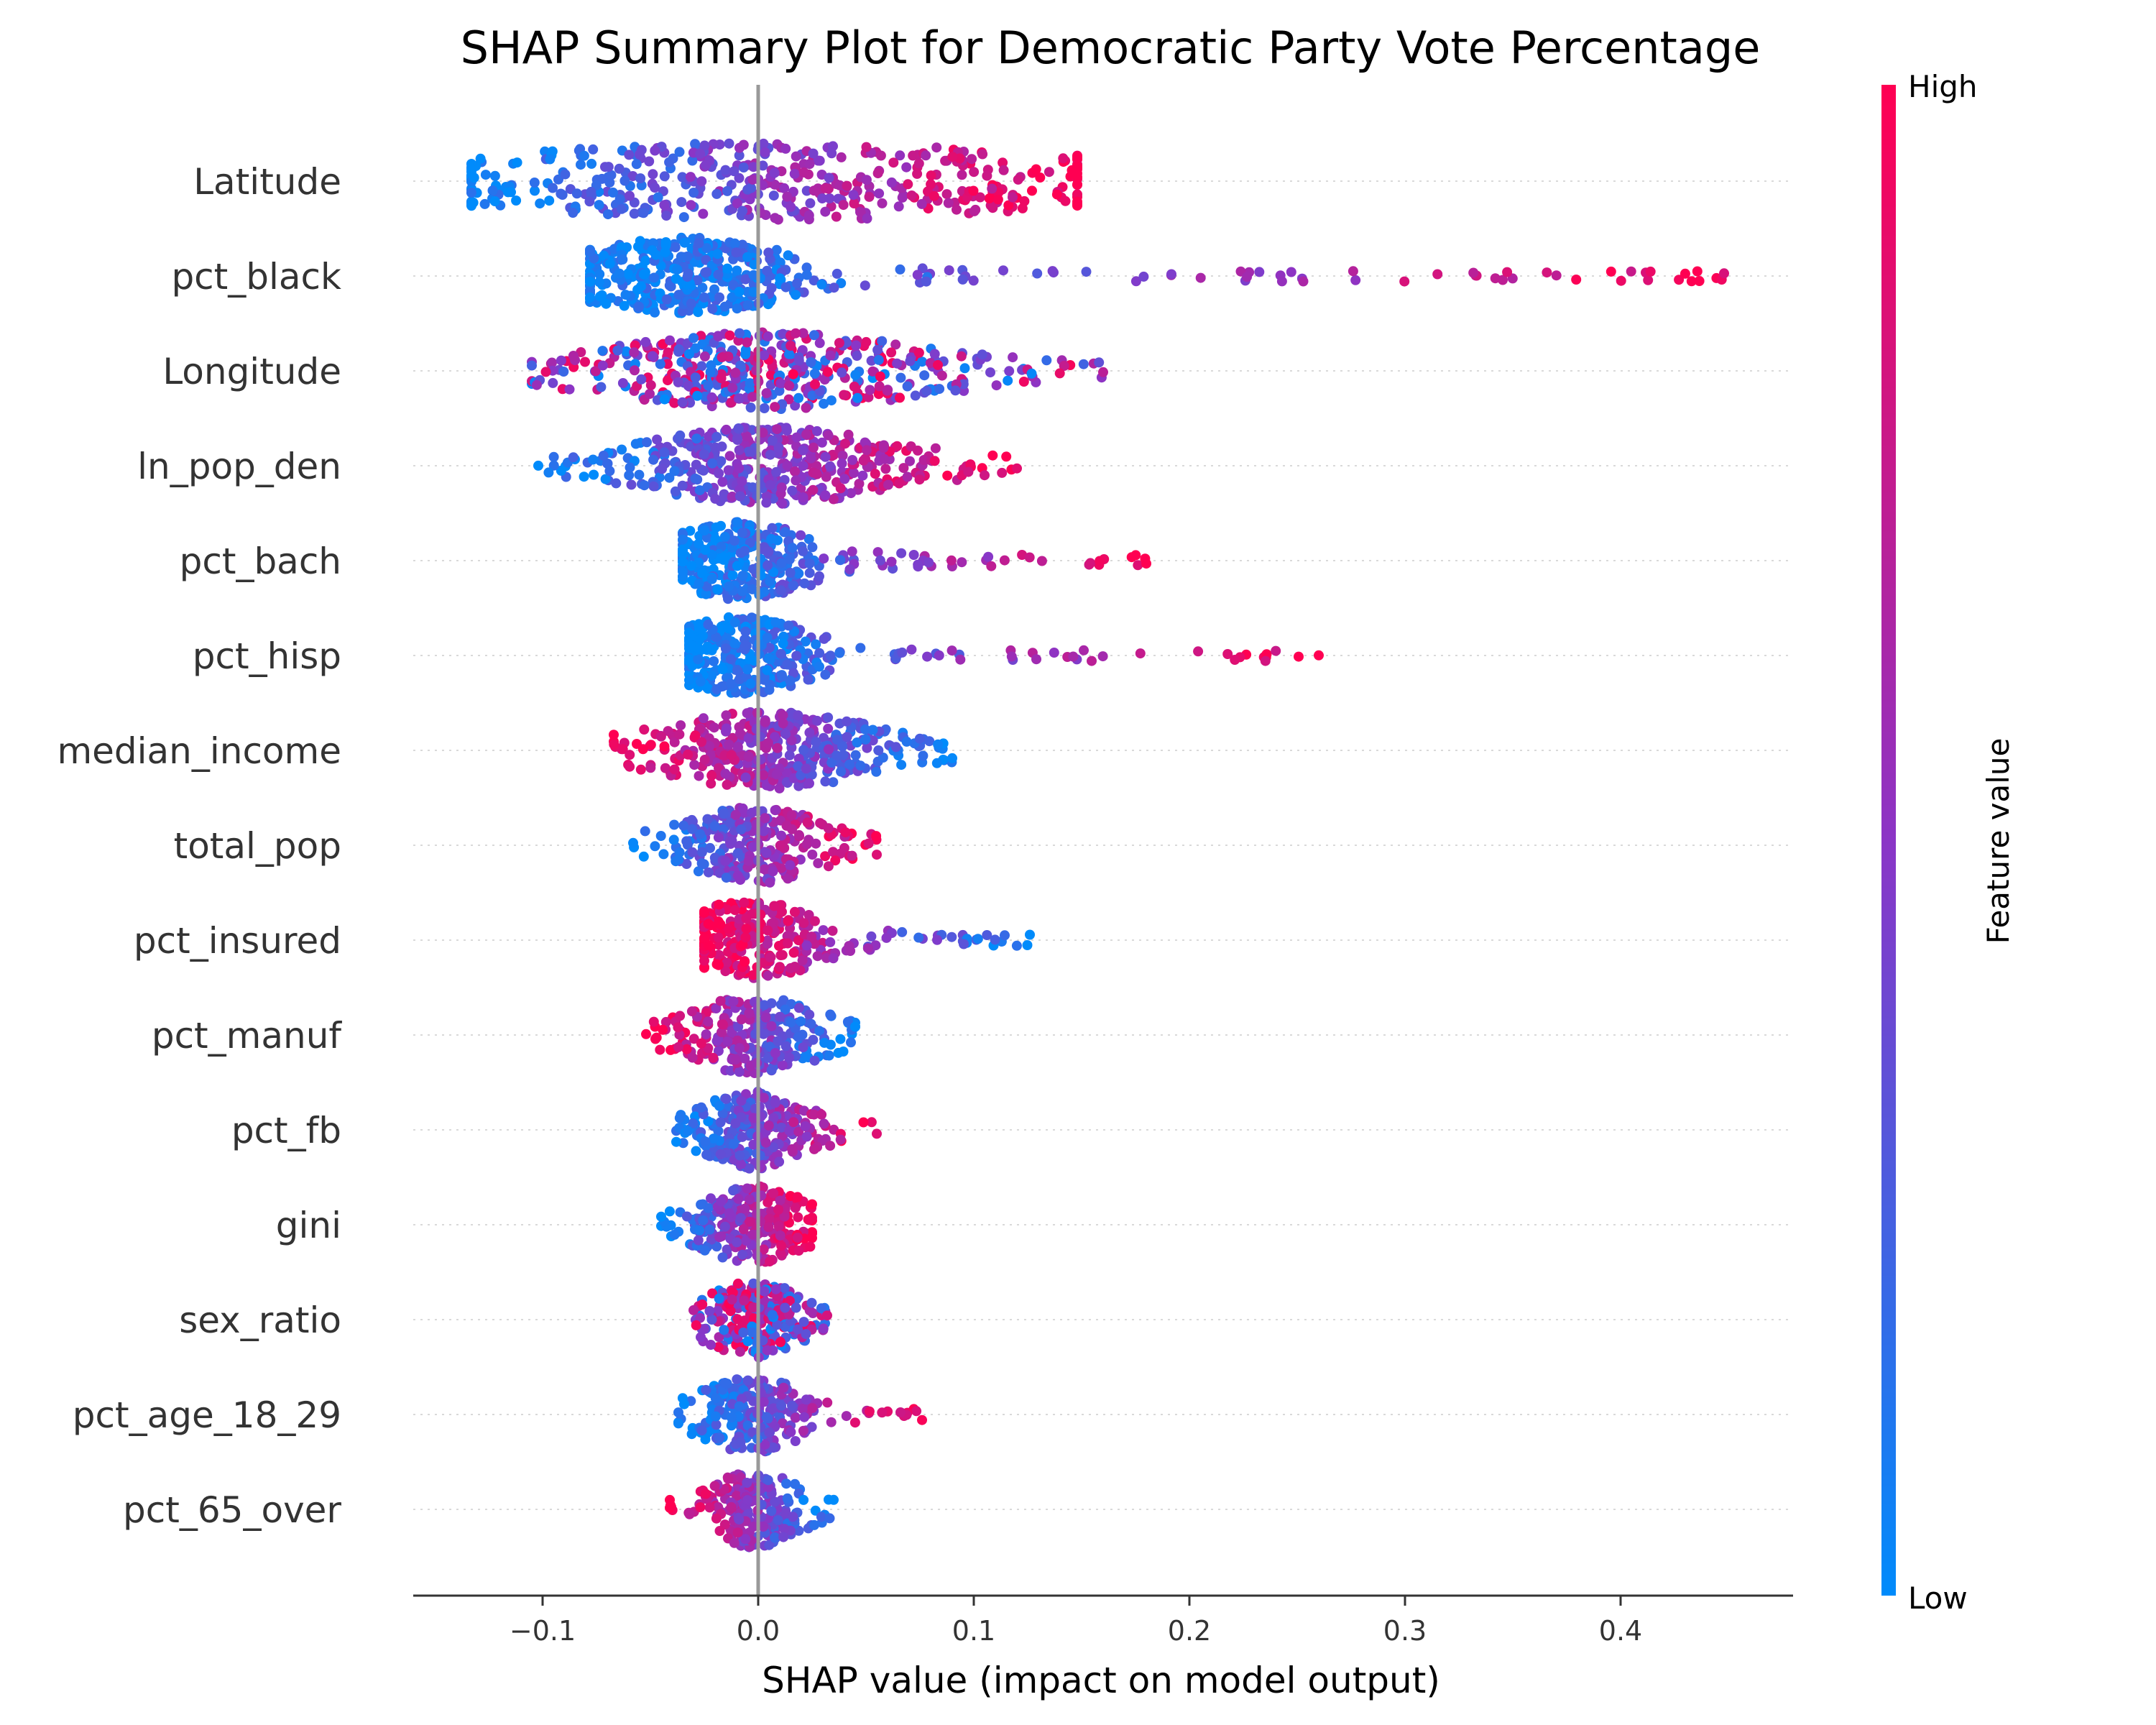  What do you see at coordinates (1157, 275) in the screenshot?
I see `feature-point-group` at bounding box center [1157, 275].